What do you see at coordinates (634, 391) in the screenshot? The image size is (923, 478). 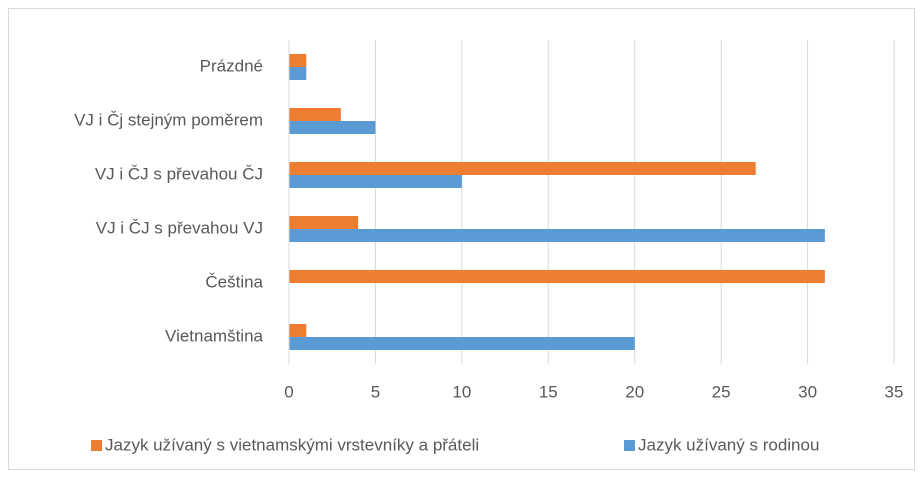 I see `x-tick-label: 20` at bounding box center [634, 391].